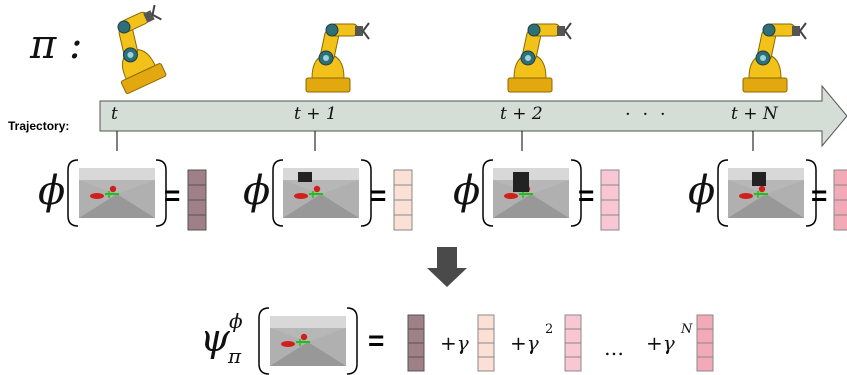 The image size is (847, 375). Describe the element at coordinates (114, 114) in the screenshot. I see `timestep-t: t` at that location.